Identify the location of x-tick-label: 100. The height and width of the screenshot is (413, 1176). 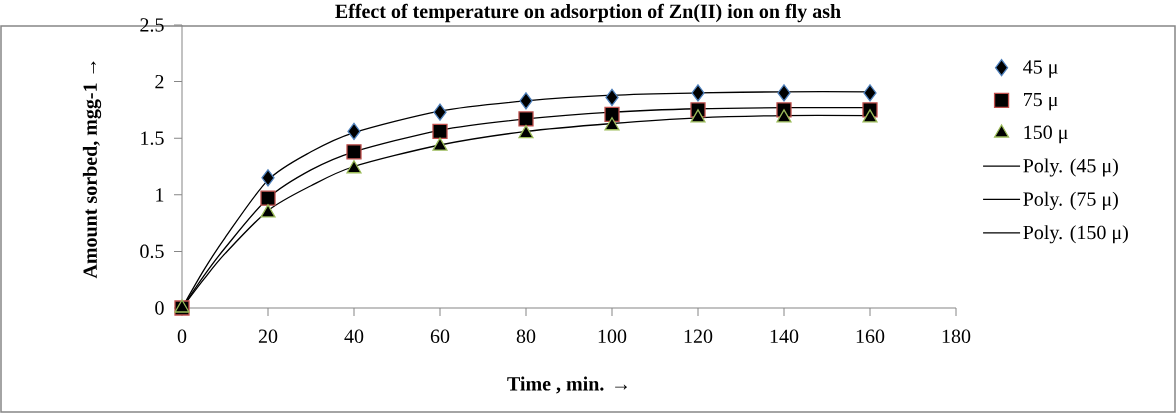
(612, 336).